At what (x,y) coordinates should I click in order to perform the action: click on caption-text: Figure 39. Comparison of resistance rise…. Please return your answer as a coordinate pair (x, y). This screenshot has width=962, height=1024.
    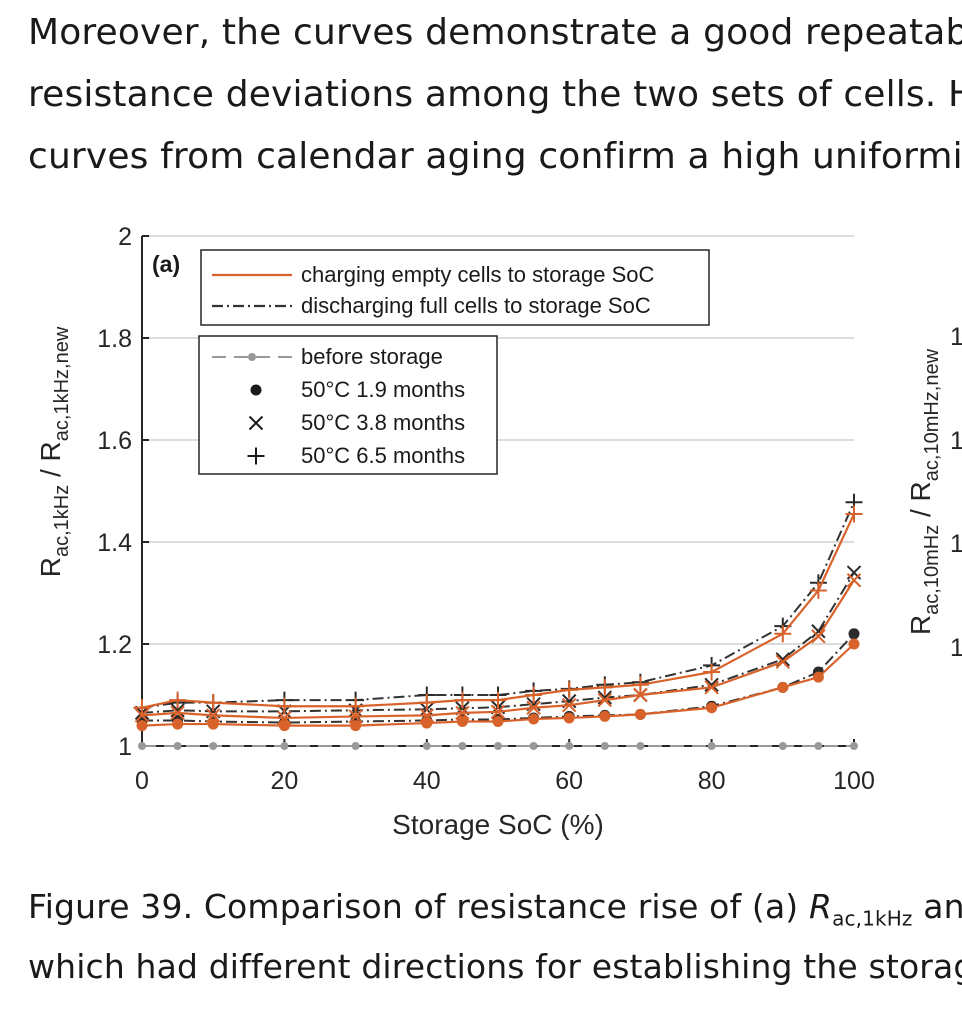
    Looking at the image, I should click on (418, 906).